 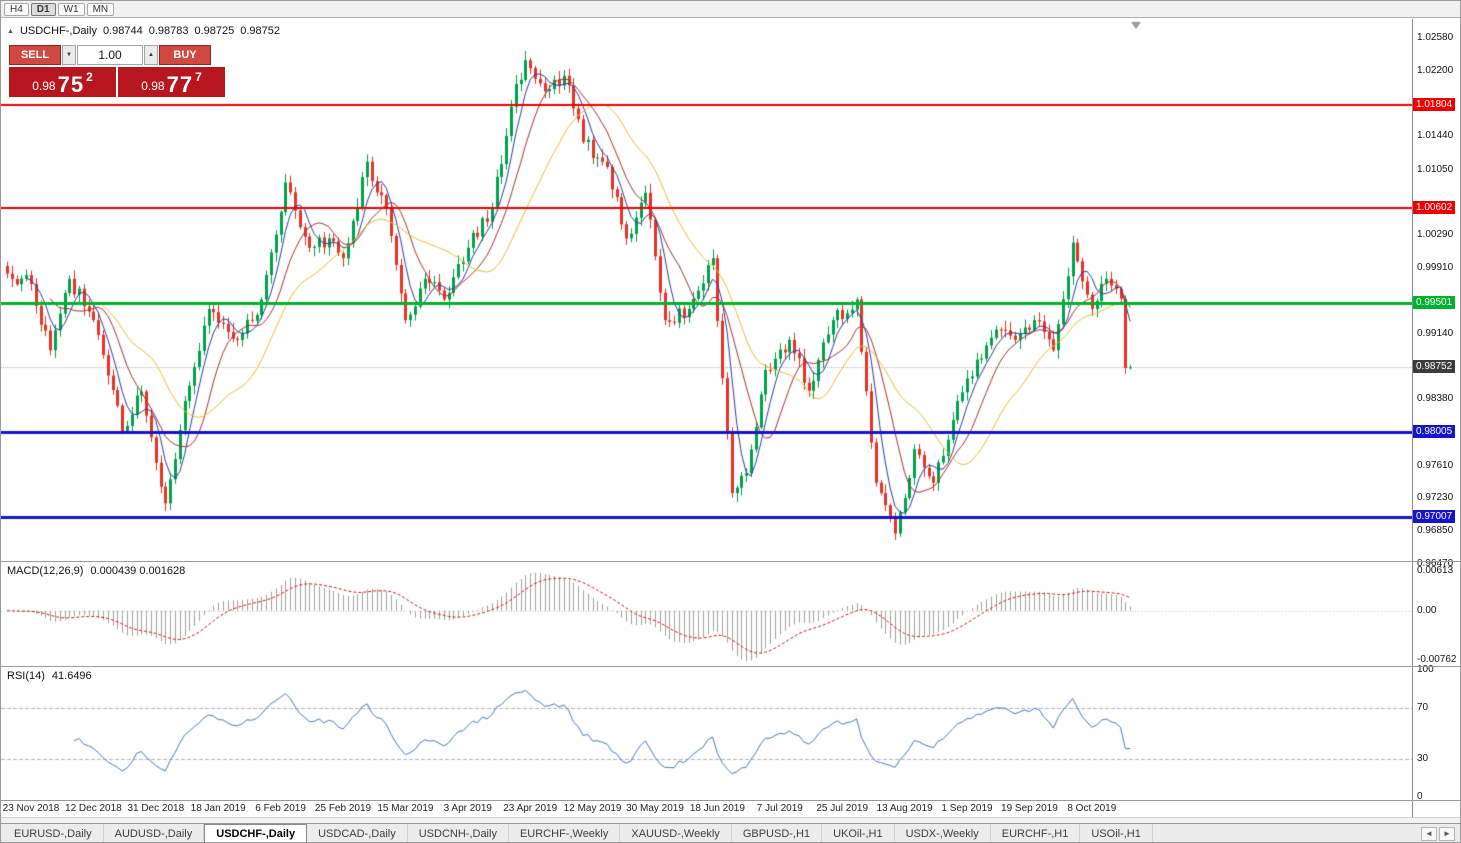 What do you see at coordinates (53, 833) in the screenshot?
I see `chart-tab-eurusd-daily: EURUSD-,Daily` at bounding box center [53, 833].